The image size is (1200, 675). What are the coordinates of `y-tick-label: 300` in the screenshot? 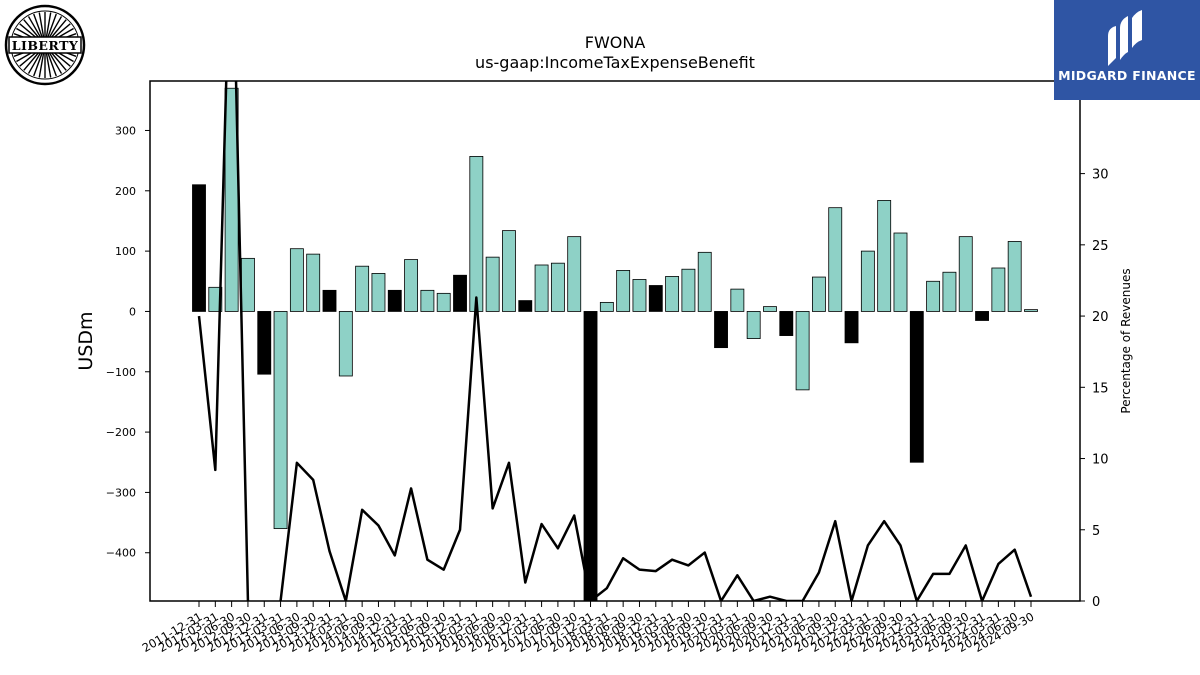 It's located at (125, 130).